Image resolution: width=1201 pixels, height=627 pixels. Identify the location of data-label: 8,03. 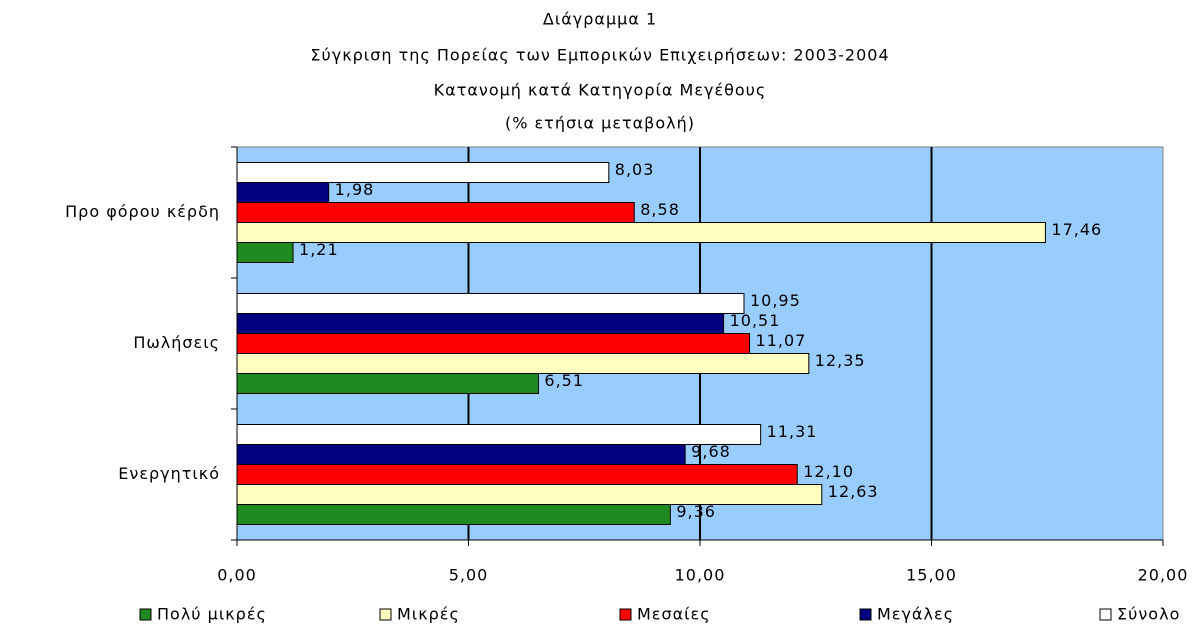
(635, 169).